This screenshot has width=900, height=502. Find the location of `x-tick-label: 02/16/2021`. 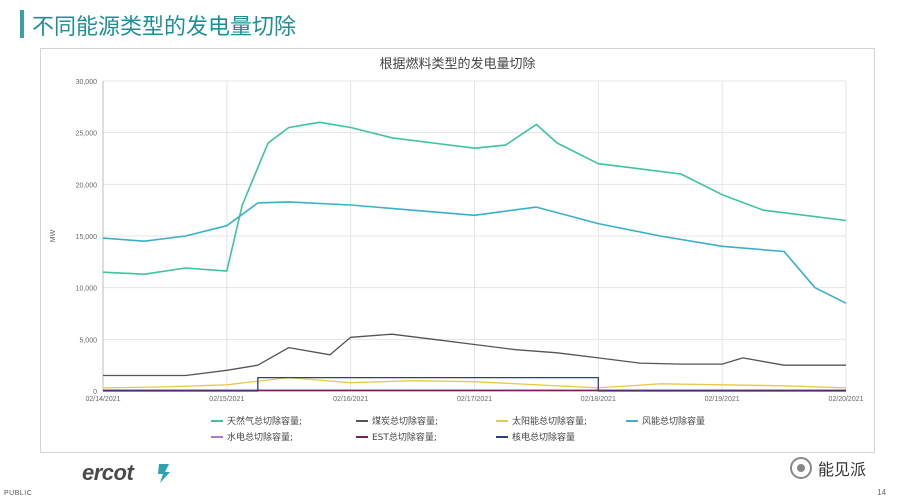

x-tick-label: 02/16/2021 is located at coordinates (350, 399).